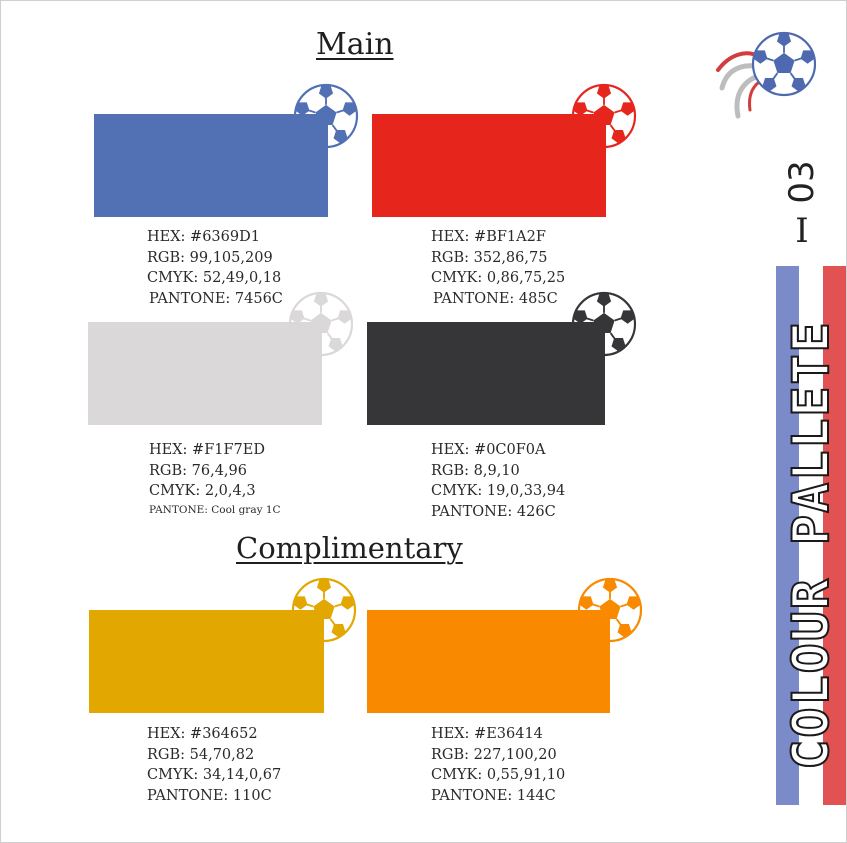  I want to click on tricolor-band, so click(811, 535).